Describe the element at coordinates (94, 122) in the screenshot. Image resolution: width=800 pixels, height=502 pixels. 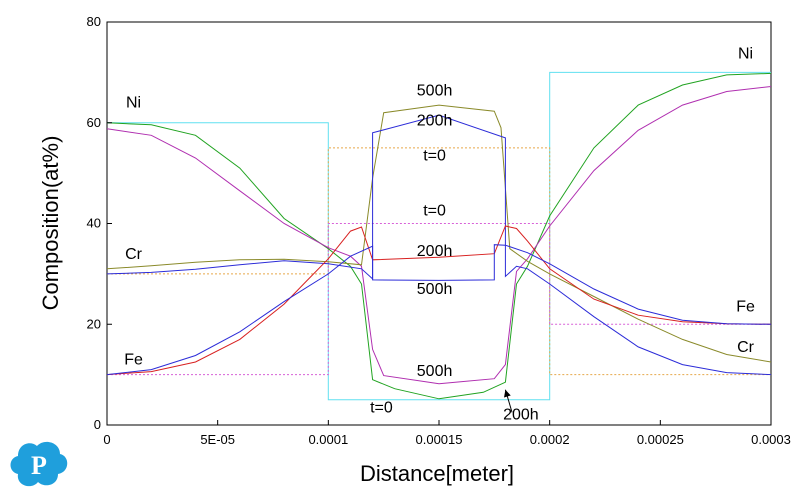
I see `y-tick-label: 60` at that location.